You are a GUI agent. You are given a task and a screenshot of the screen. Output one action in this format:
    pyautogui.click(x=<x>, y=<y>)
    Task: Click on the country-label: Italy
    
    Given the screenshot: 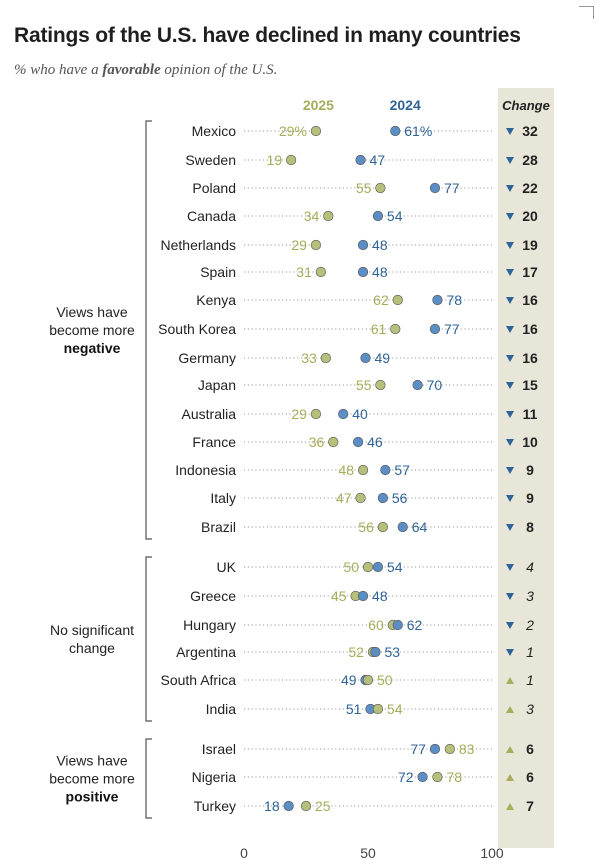 What is the action you would take?
    pyautogui.click(x=223, y=498)
    